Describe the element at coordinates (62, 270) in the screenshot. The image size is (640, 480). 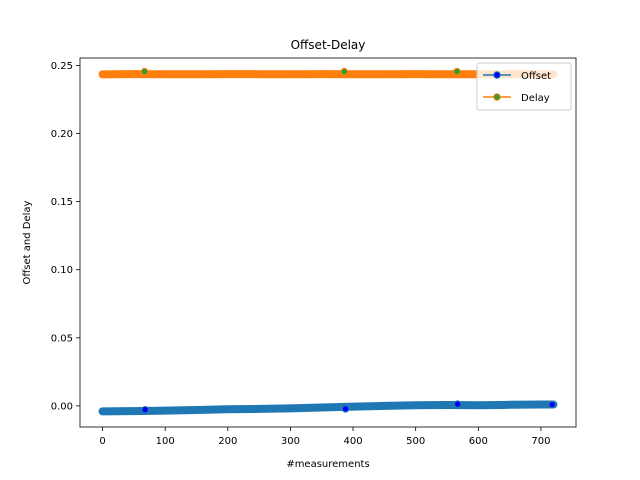
I see `y-tick-label: 0.10` at that location.